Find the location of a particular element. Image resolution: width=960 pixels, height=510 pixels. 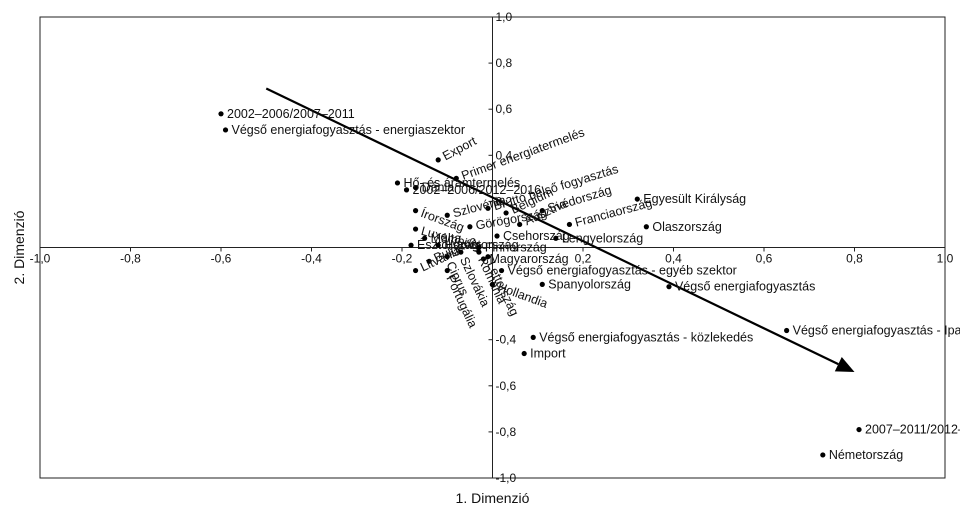

data-point-label: Olaszország is located at coordinates (687, 227).